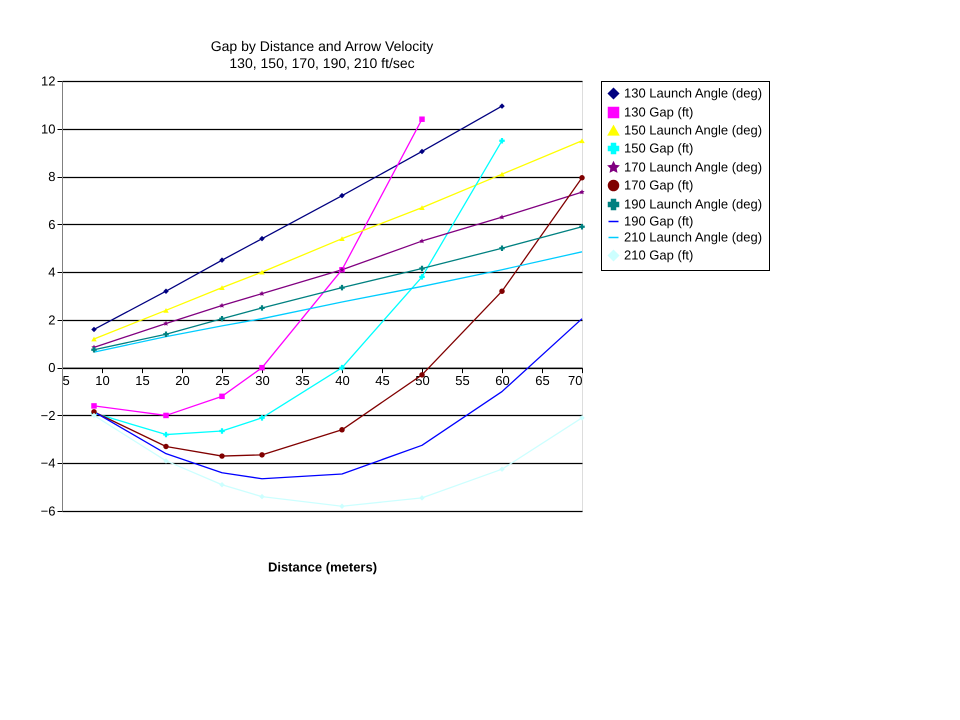  Describe the element at coordinates (693, 237) in the screenshot. I see `legend-label: 210 Launch Angle (deg)` at that location.